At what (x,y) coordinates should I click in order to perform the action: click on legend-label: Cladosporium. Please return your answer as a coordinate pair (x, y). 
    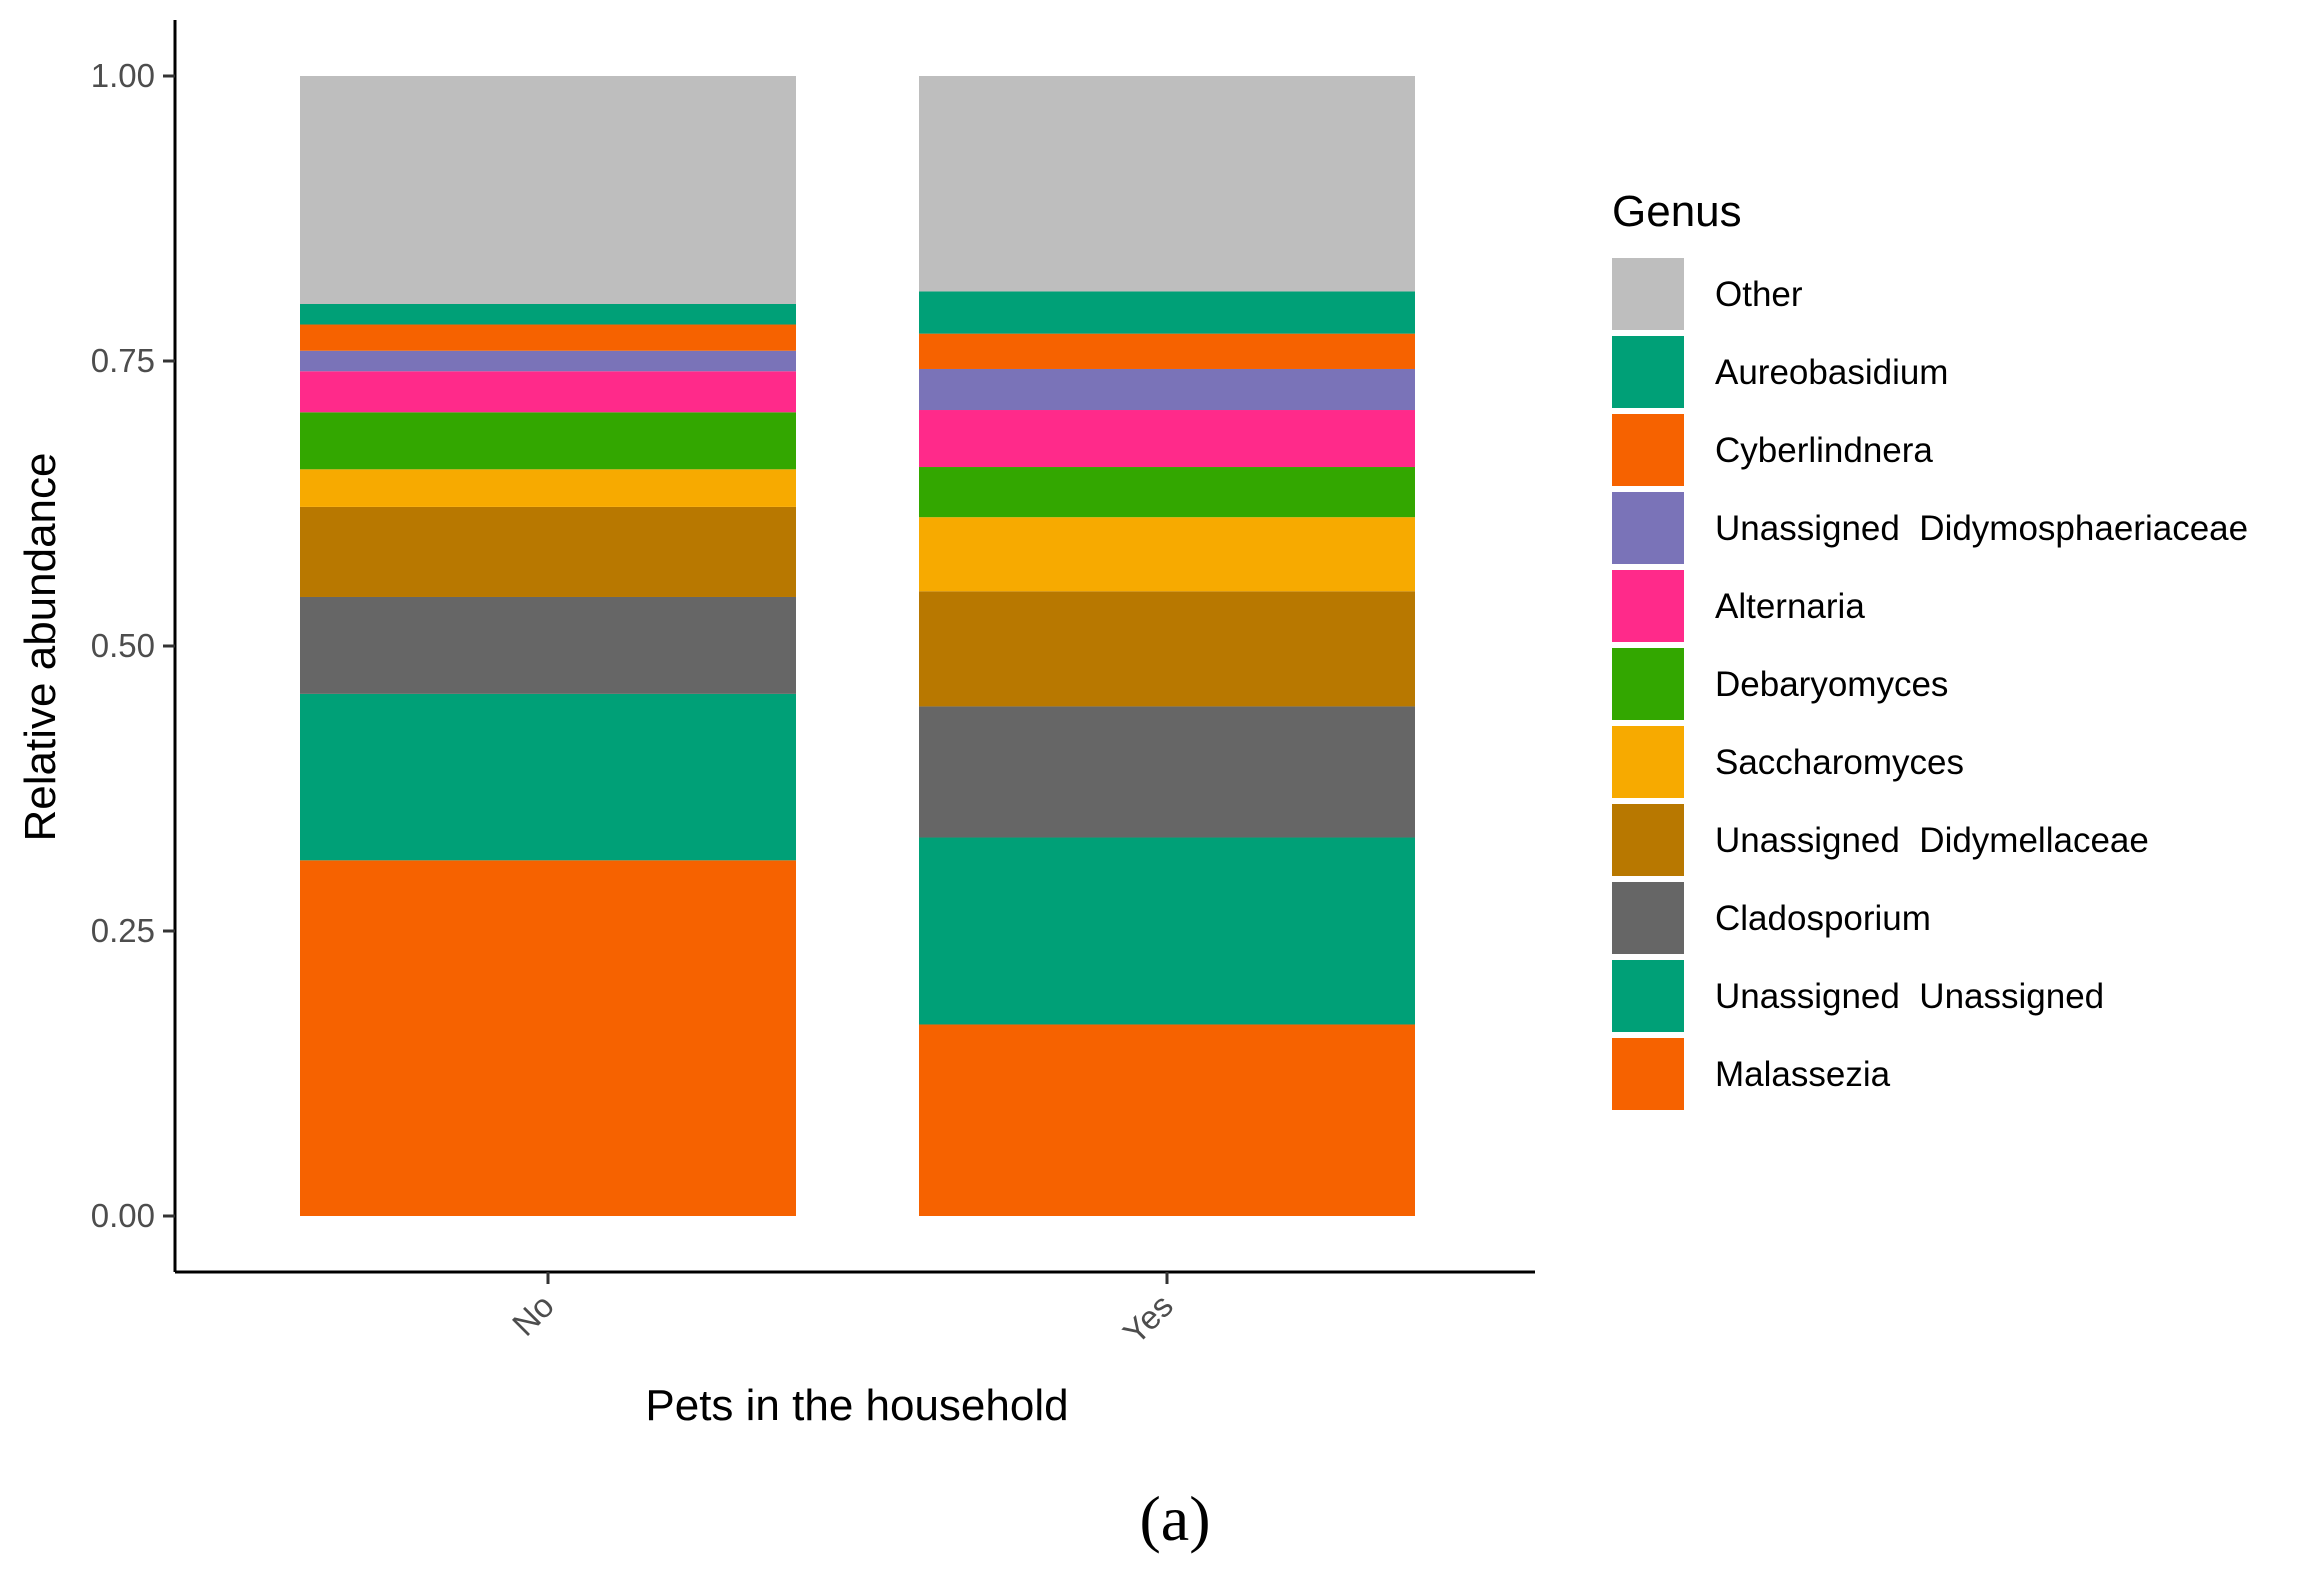
    Looking at the image, I should click on (1823, 918).